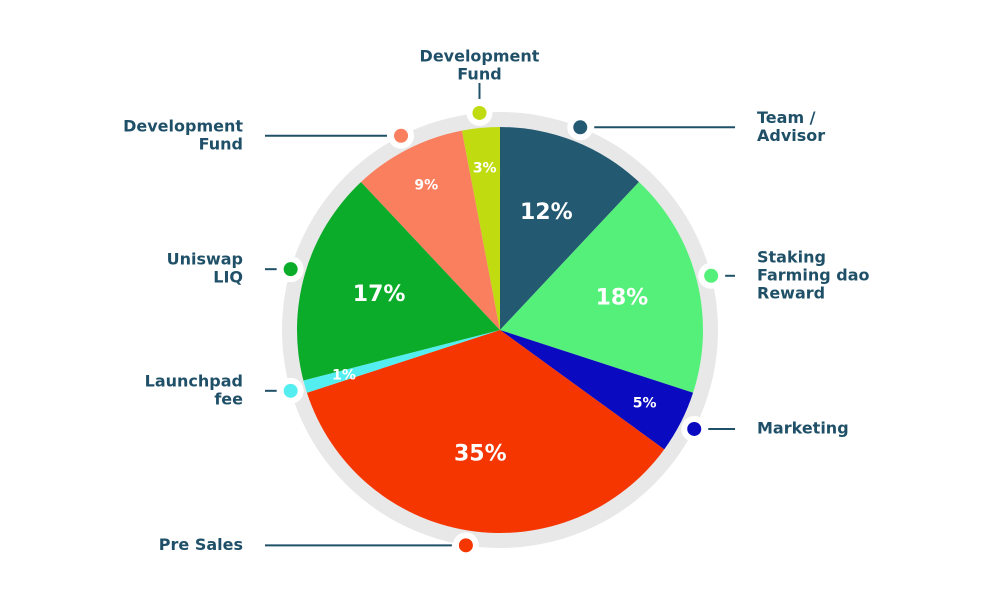  What do you see at coordinates (426, 185) in the screenshot?
I see `value-label: 9%` at bounding box center [426, 185].